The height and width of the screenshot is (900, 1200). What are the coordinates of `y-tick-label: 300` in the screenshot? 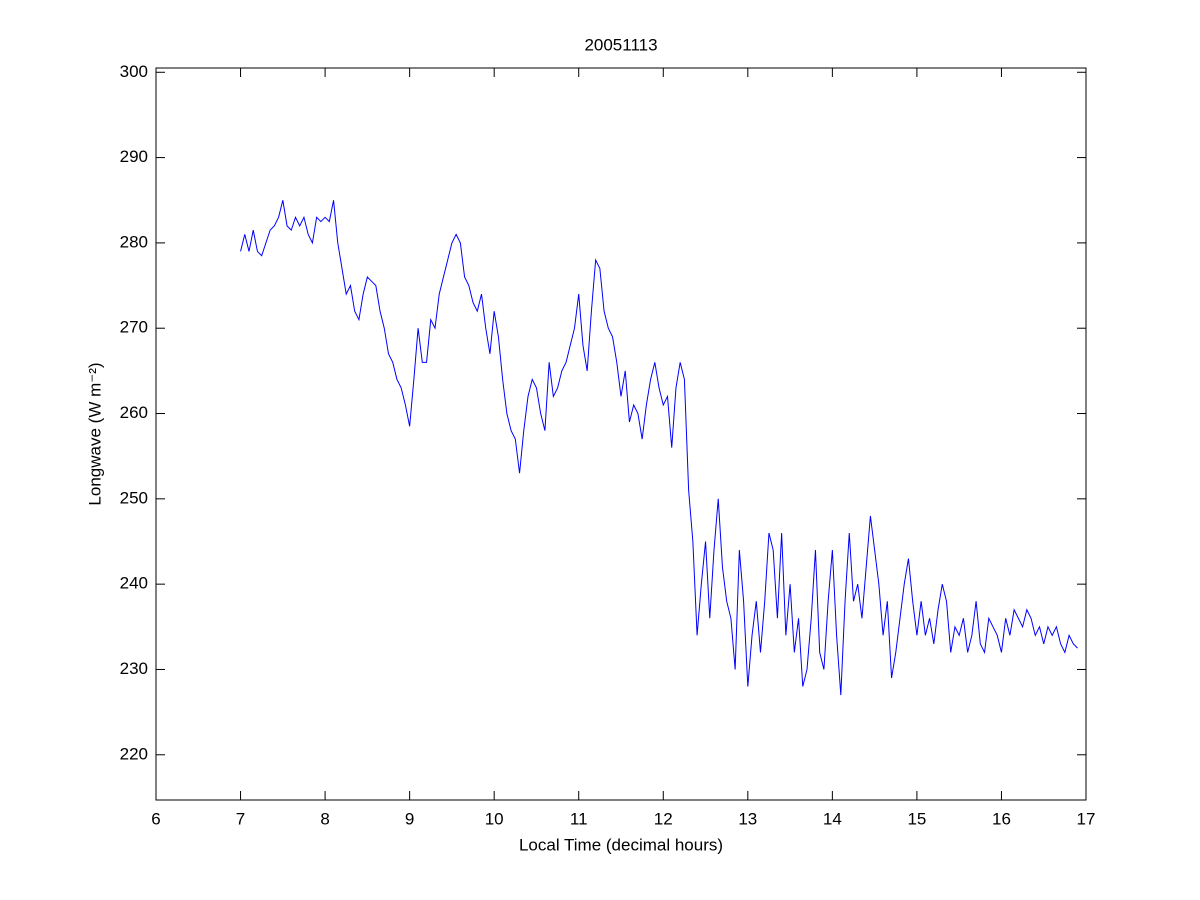 It's located at (134, 71).